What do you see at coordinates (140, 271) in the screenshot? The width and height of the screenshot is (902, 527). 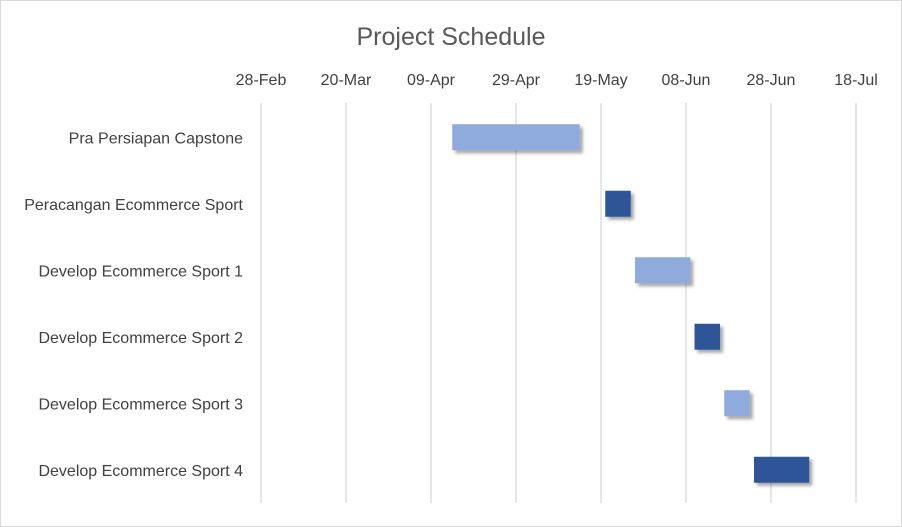 I see `task-label: Develop Ecommerce Sport 1` at bounding box center [140, 271].